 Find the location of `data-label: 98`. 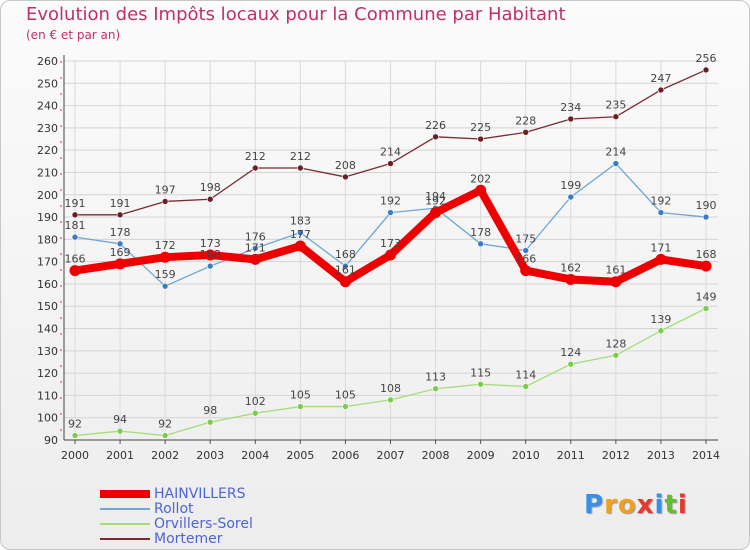

data-label: 98 is located at coordinates (210, 410).